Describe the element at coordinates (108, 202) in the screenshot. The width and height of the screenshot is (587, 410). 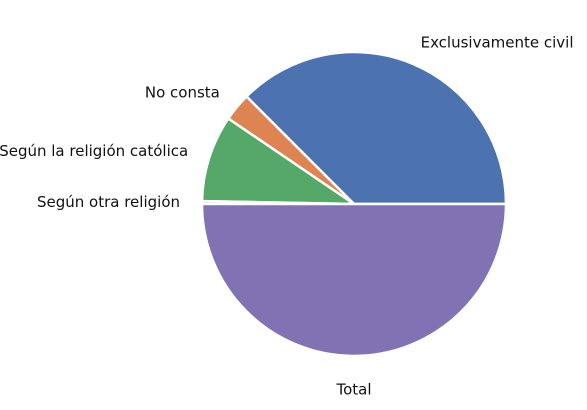
I see `slice-label-3: Según otra religión` at that location.